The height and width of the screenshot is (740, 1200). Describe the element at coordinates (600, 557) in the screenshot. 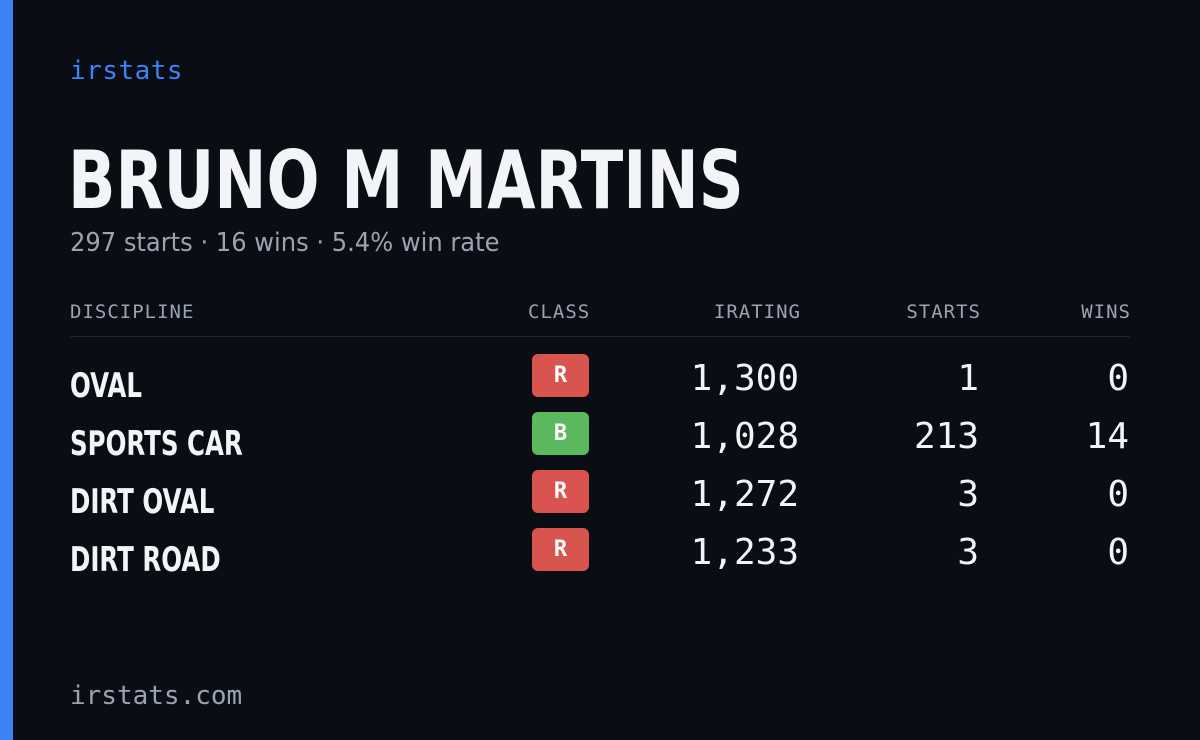

I see `table-row: DIRT ROAD R 1,233 3 0` at that location.